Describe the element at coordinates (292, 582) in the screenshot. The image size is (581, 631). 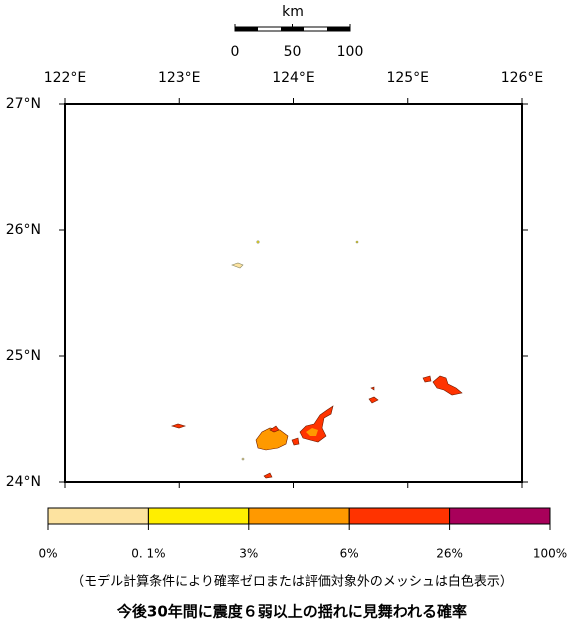
I see `note: （モデル計算条件により確率ゼロまたは評価対象外のメッシュは白色表示）` at that location.